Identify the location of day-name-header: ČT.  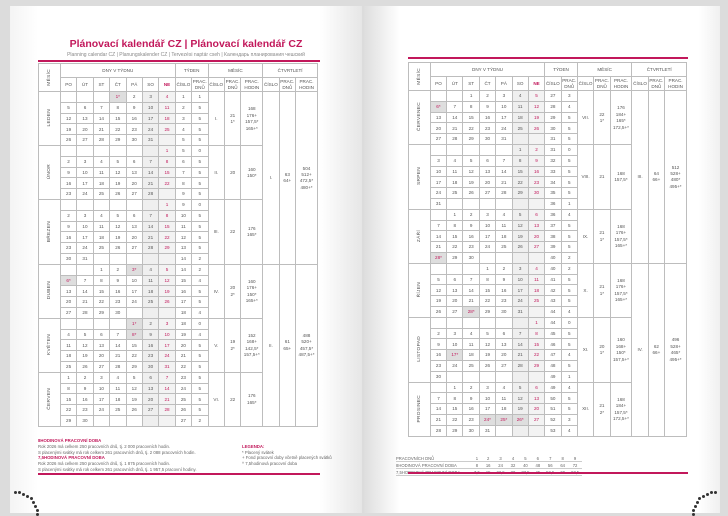
(487, 83).